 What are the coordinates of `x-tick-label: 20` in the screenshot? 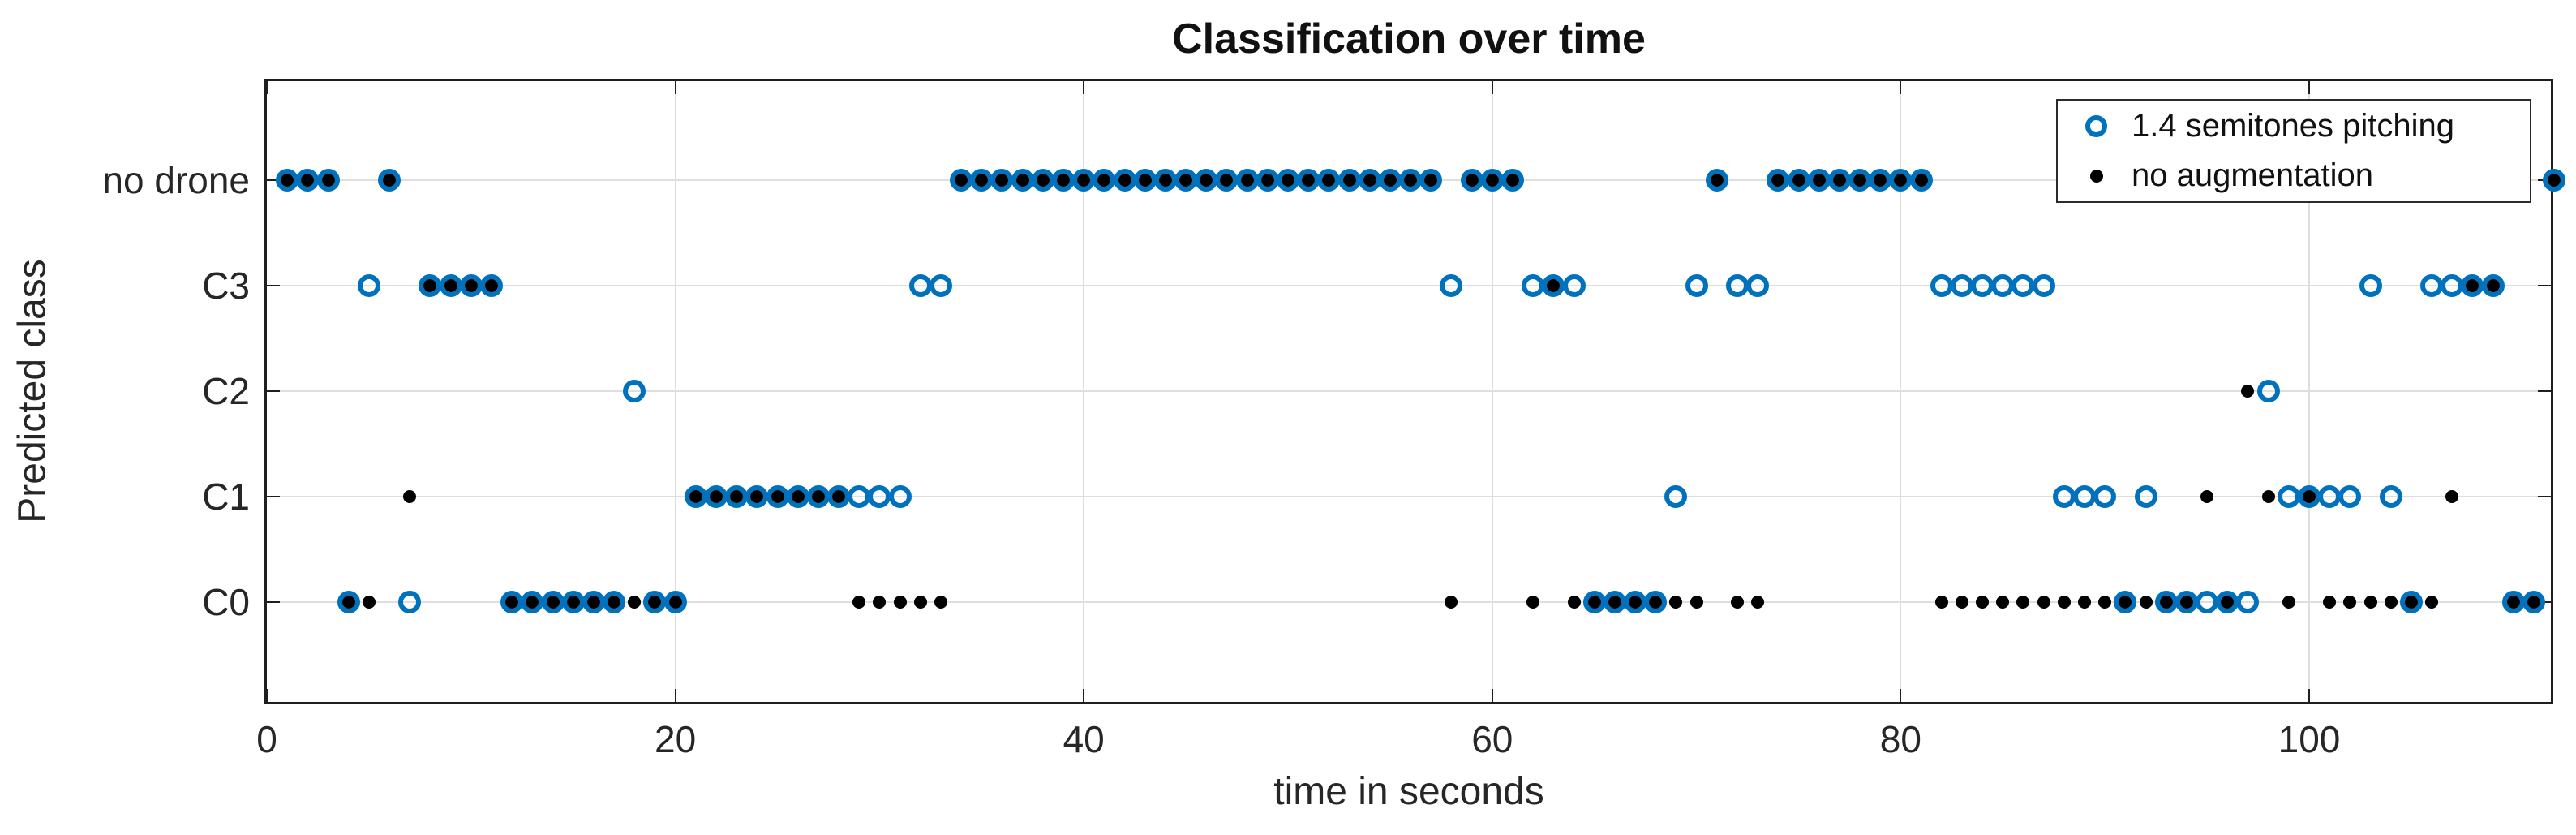 It's located at (676, 739).